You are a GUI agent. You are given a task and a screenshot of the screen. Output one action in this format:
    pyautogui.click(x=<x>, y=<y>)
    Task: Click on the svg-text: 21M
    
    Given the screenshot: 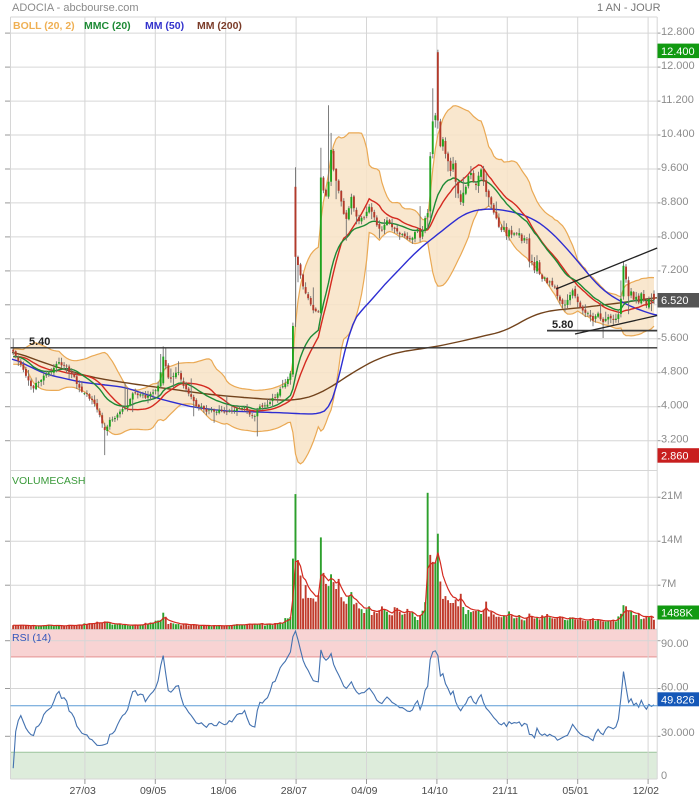 What is the action you would take?
    pyautogui.click(x=671, y=496)
    